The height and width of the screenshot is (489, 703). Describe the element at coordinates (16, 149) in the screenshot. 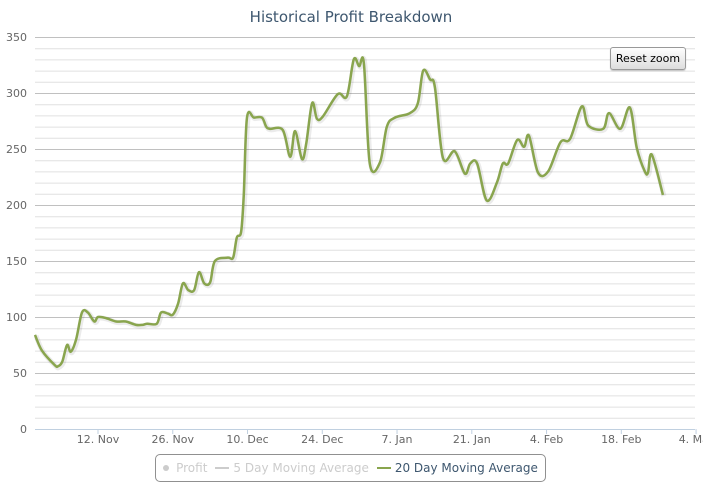

I see `y-tick-label: 250` at that location.